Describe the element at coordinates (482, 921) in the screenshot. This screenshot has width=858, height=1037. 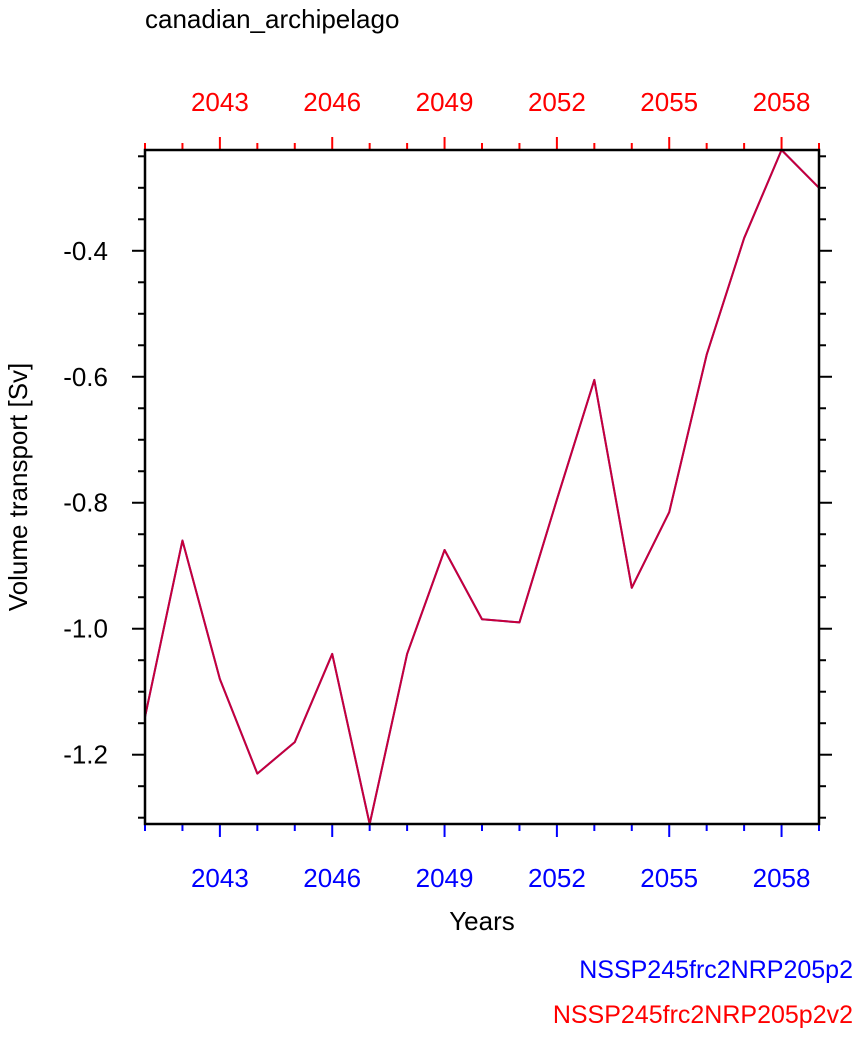
I see `x-axis-label: Years` at that location.